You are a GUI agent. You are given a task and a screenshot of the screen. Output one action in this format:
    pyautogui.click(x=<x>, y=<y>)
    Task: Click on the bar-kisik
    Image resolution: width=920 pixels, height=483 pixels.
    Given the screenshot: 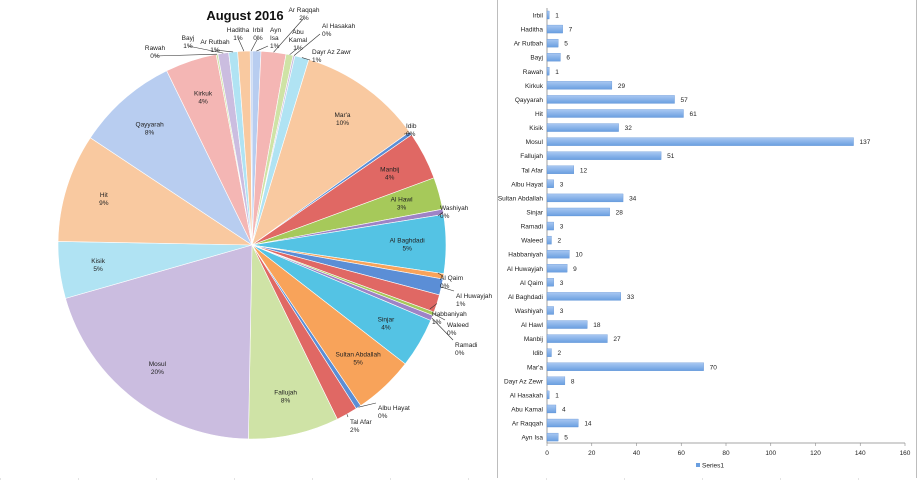 What is the action you would take?
    pyautogui.click(x=582, y=127)
    